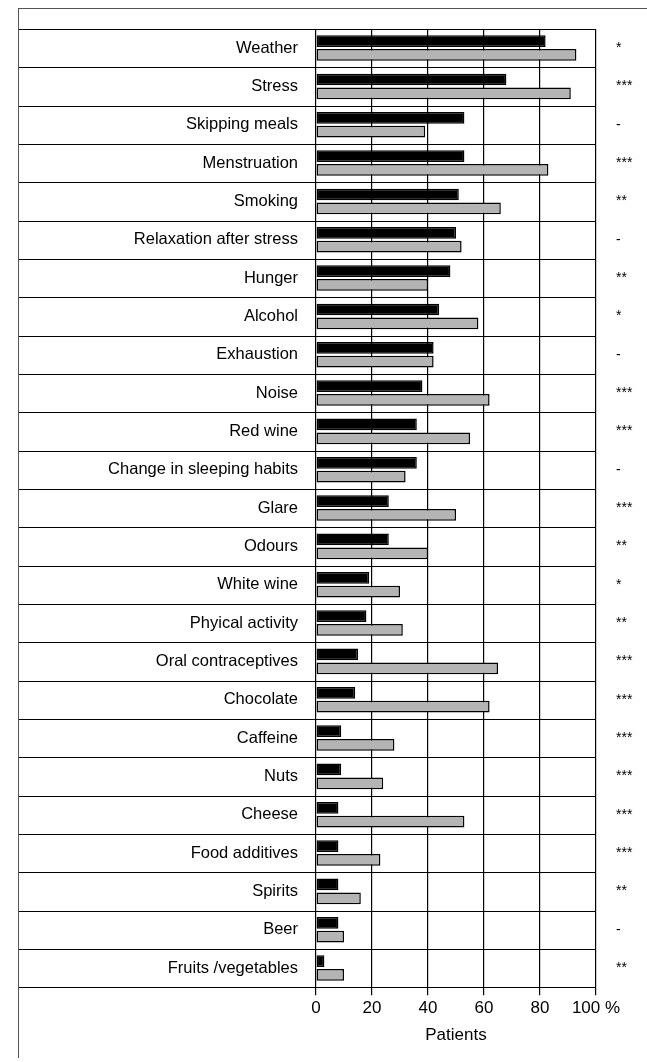 This screenshot has height=1062, width=647. Describe the element at coordinates (271, 276) in the screenshot. I see `y-tick-label: Hunger` at that location.